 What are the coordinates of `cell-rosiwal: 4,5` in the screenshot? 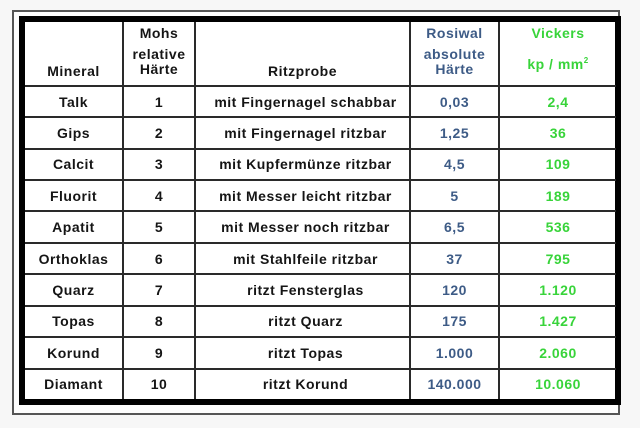 It's located at (454, 164).